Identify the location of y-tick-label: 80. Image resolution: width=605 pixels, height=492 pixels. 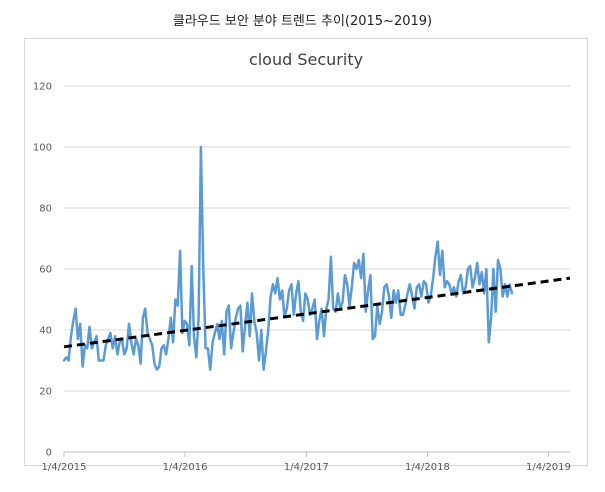
(45, 209).